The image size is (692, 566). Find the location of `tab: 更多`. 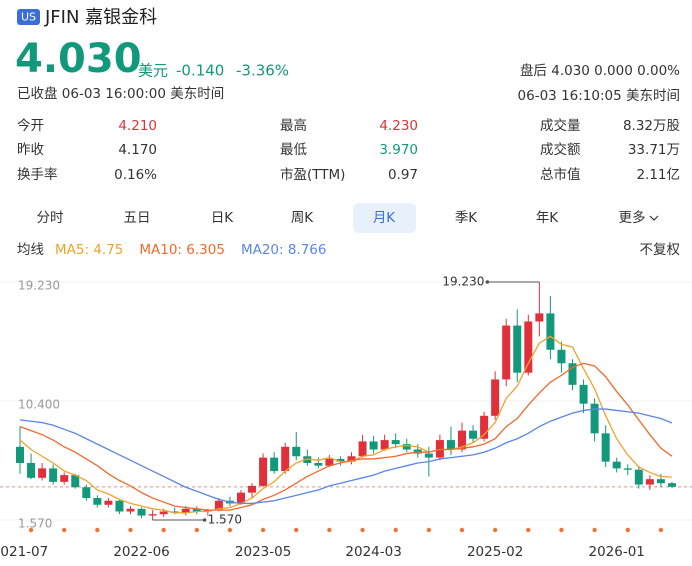

tab: 更多 is located at coordinates (632, 217).